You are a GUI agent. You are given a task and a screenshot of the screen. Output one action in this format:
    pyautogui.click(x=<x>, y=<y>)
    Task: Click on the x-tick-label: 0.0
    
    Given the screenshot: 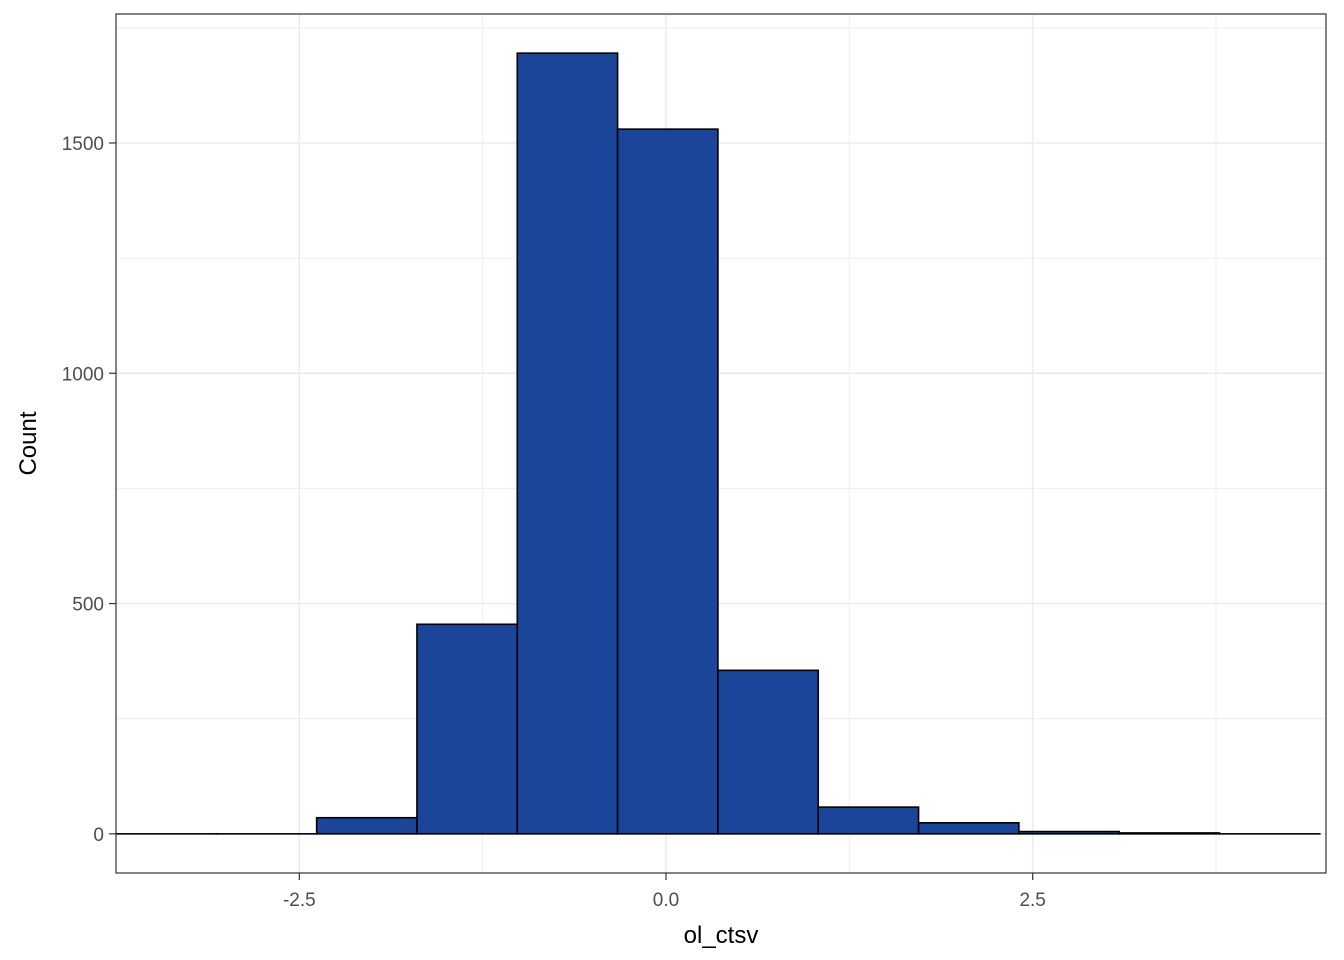 What is the action you would take?
    pyautogui.click(x=666, y=900)
    